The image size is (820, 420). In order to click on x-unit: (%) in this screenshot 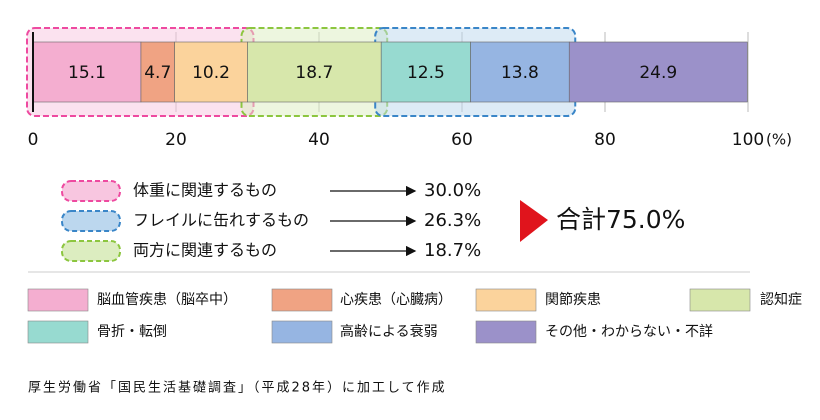, I will do `click(779, 140)`.